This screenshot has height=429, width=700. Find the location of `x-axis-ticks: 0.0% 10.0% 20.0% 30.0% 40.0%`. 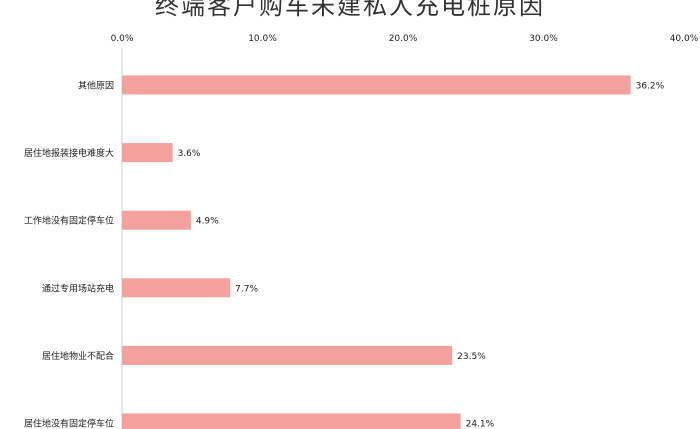

x-axis-ticks: 0.0% 10.0% 20.0% 30.0% 40.0% is located at coordinates (405, 39).